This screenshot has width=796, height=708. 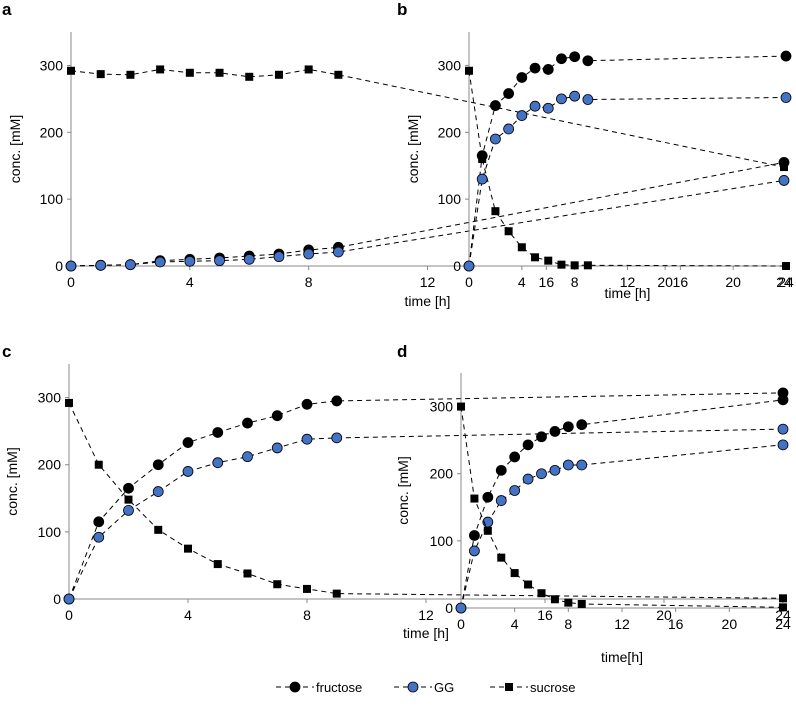 What do you see at coordinates (509, 687) in the screenshot?
I see `legend-marker` at bounding box center [509, 687].